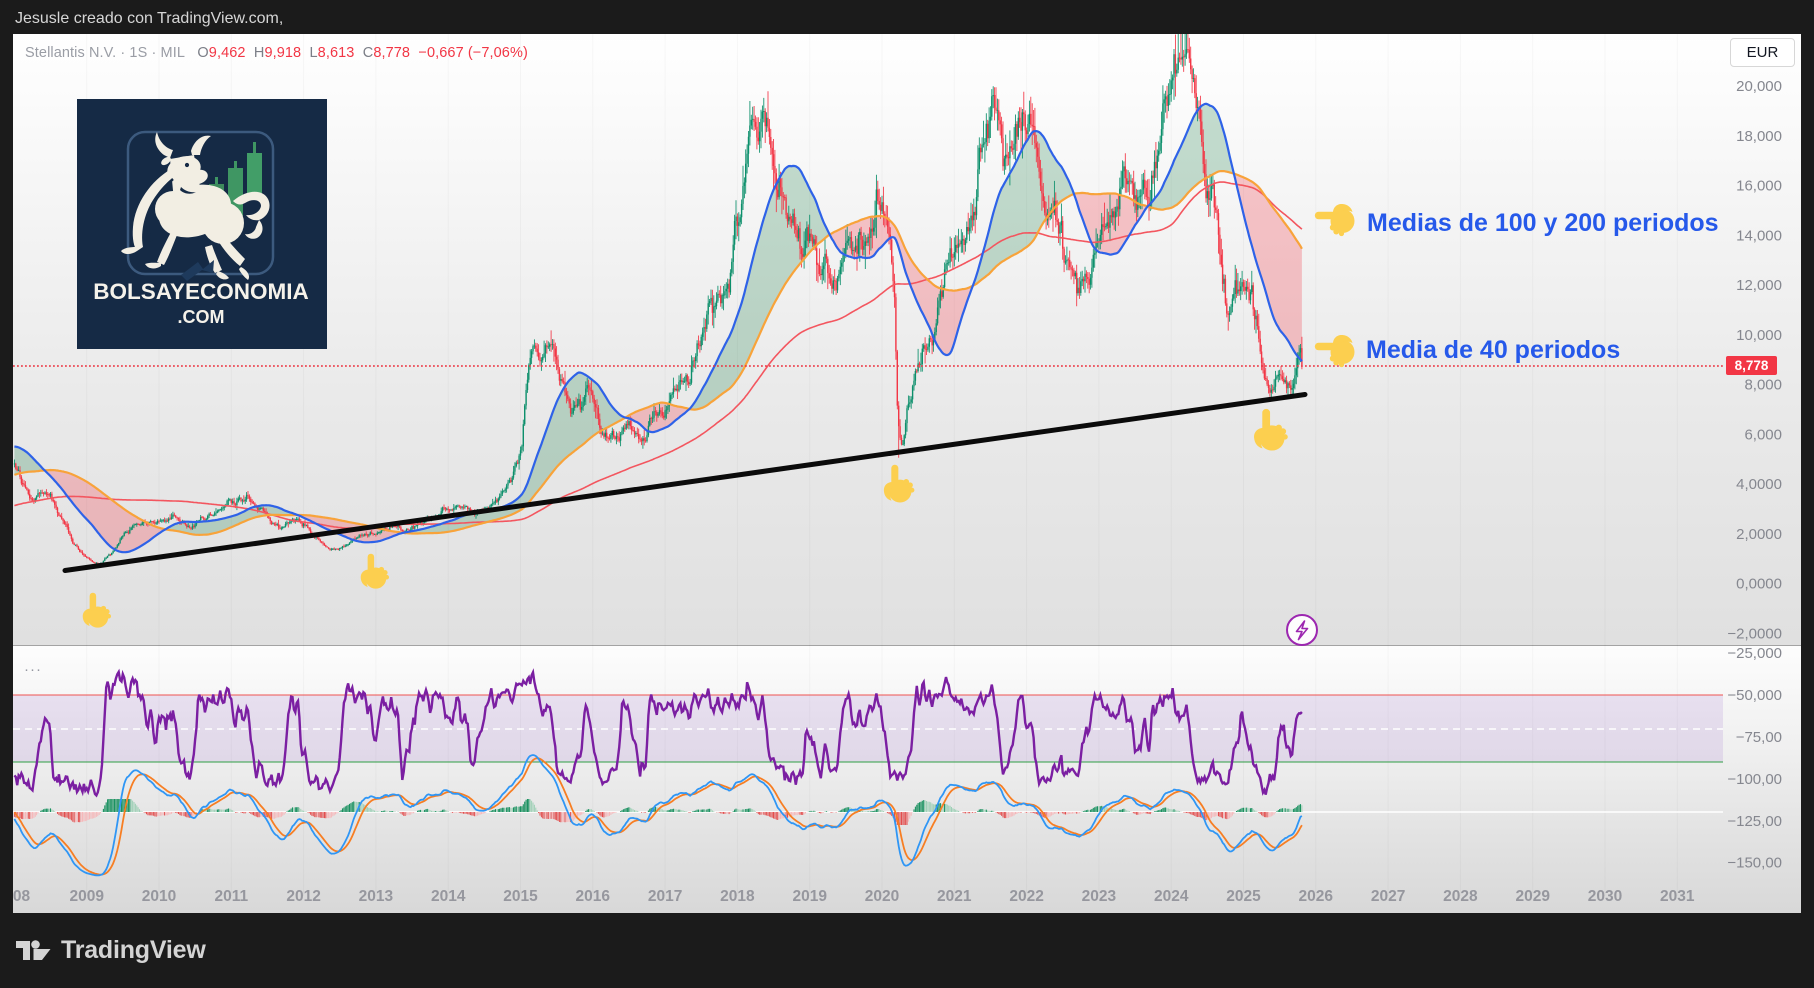 This screenshot has height=988, width=1814. I want to click on svg-text: 2026, so click(1316, 896).